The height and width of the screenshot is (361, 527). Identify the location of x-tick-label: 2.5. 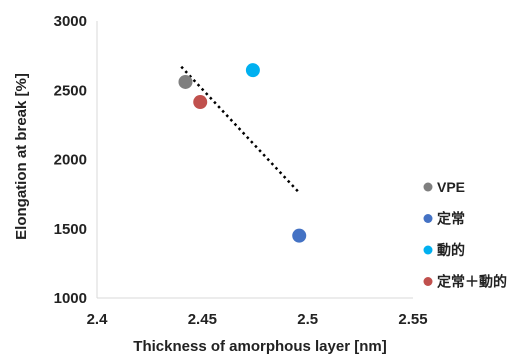
(307, 319).